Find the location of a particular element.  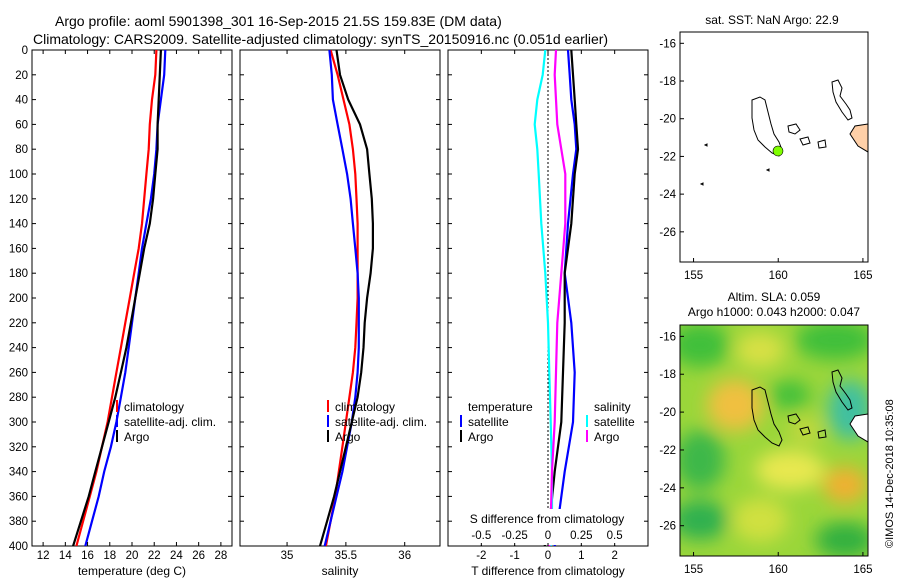

depth-tick-label: 0 is located at coordinates (25, 51).